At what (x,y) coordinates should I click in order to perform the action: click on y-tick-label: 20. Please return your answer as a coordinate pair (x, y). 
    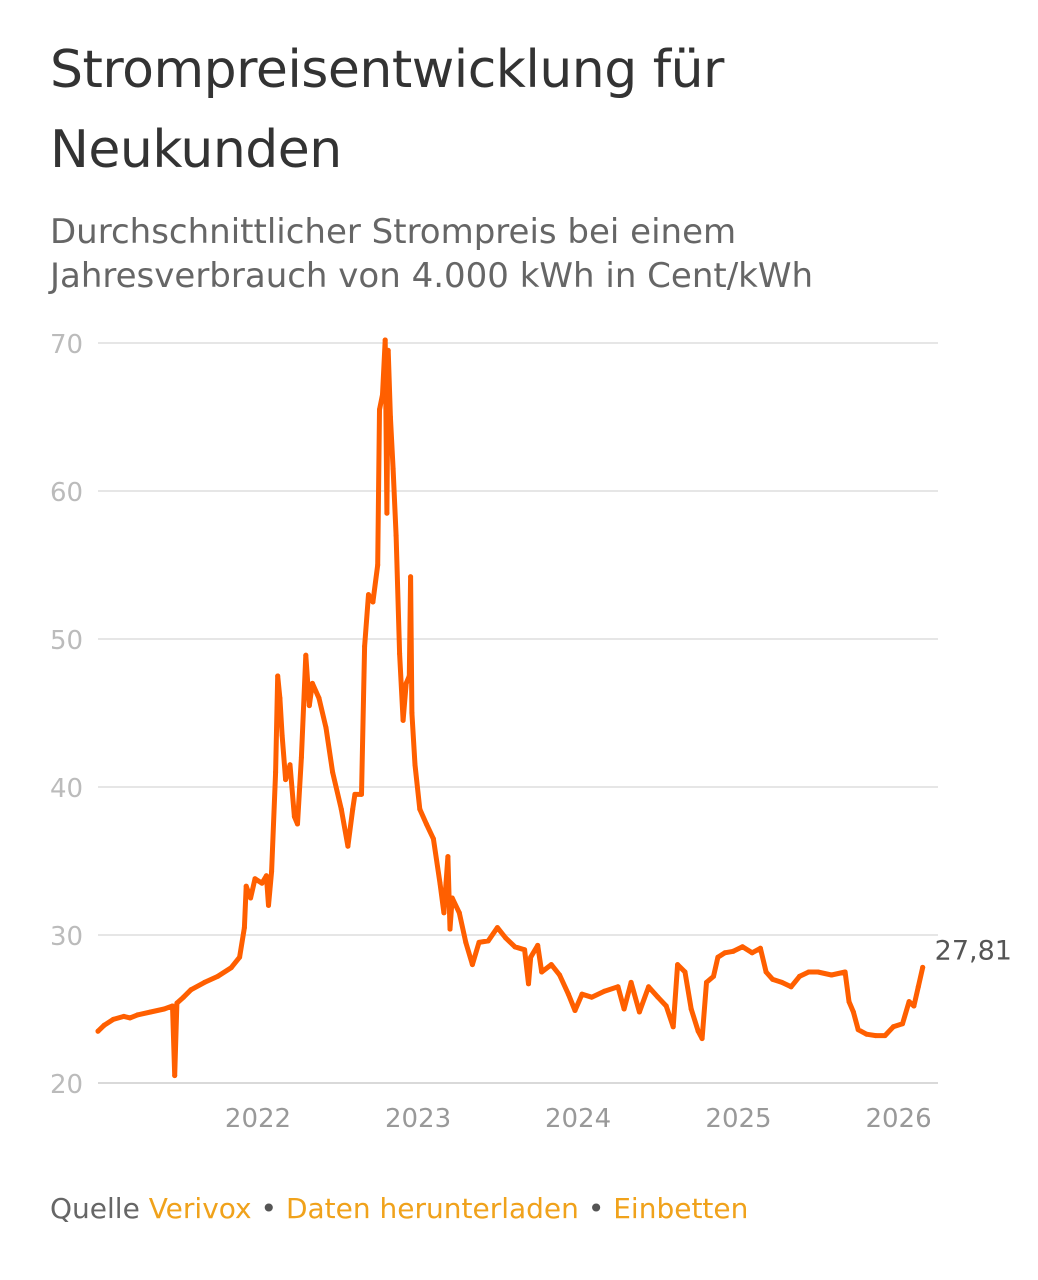
    Looking at the image, I should click on (66, 1085).